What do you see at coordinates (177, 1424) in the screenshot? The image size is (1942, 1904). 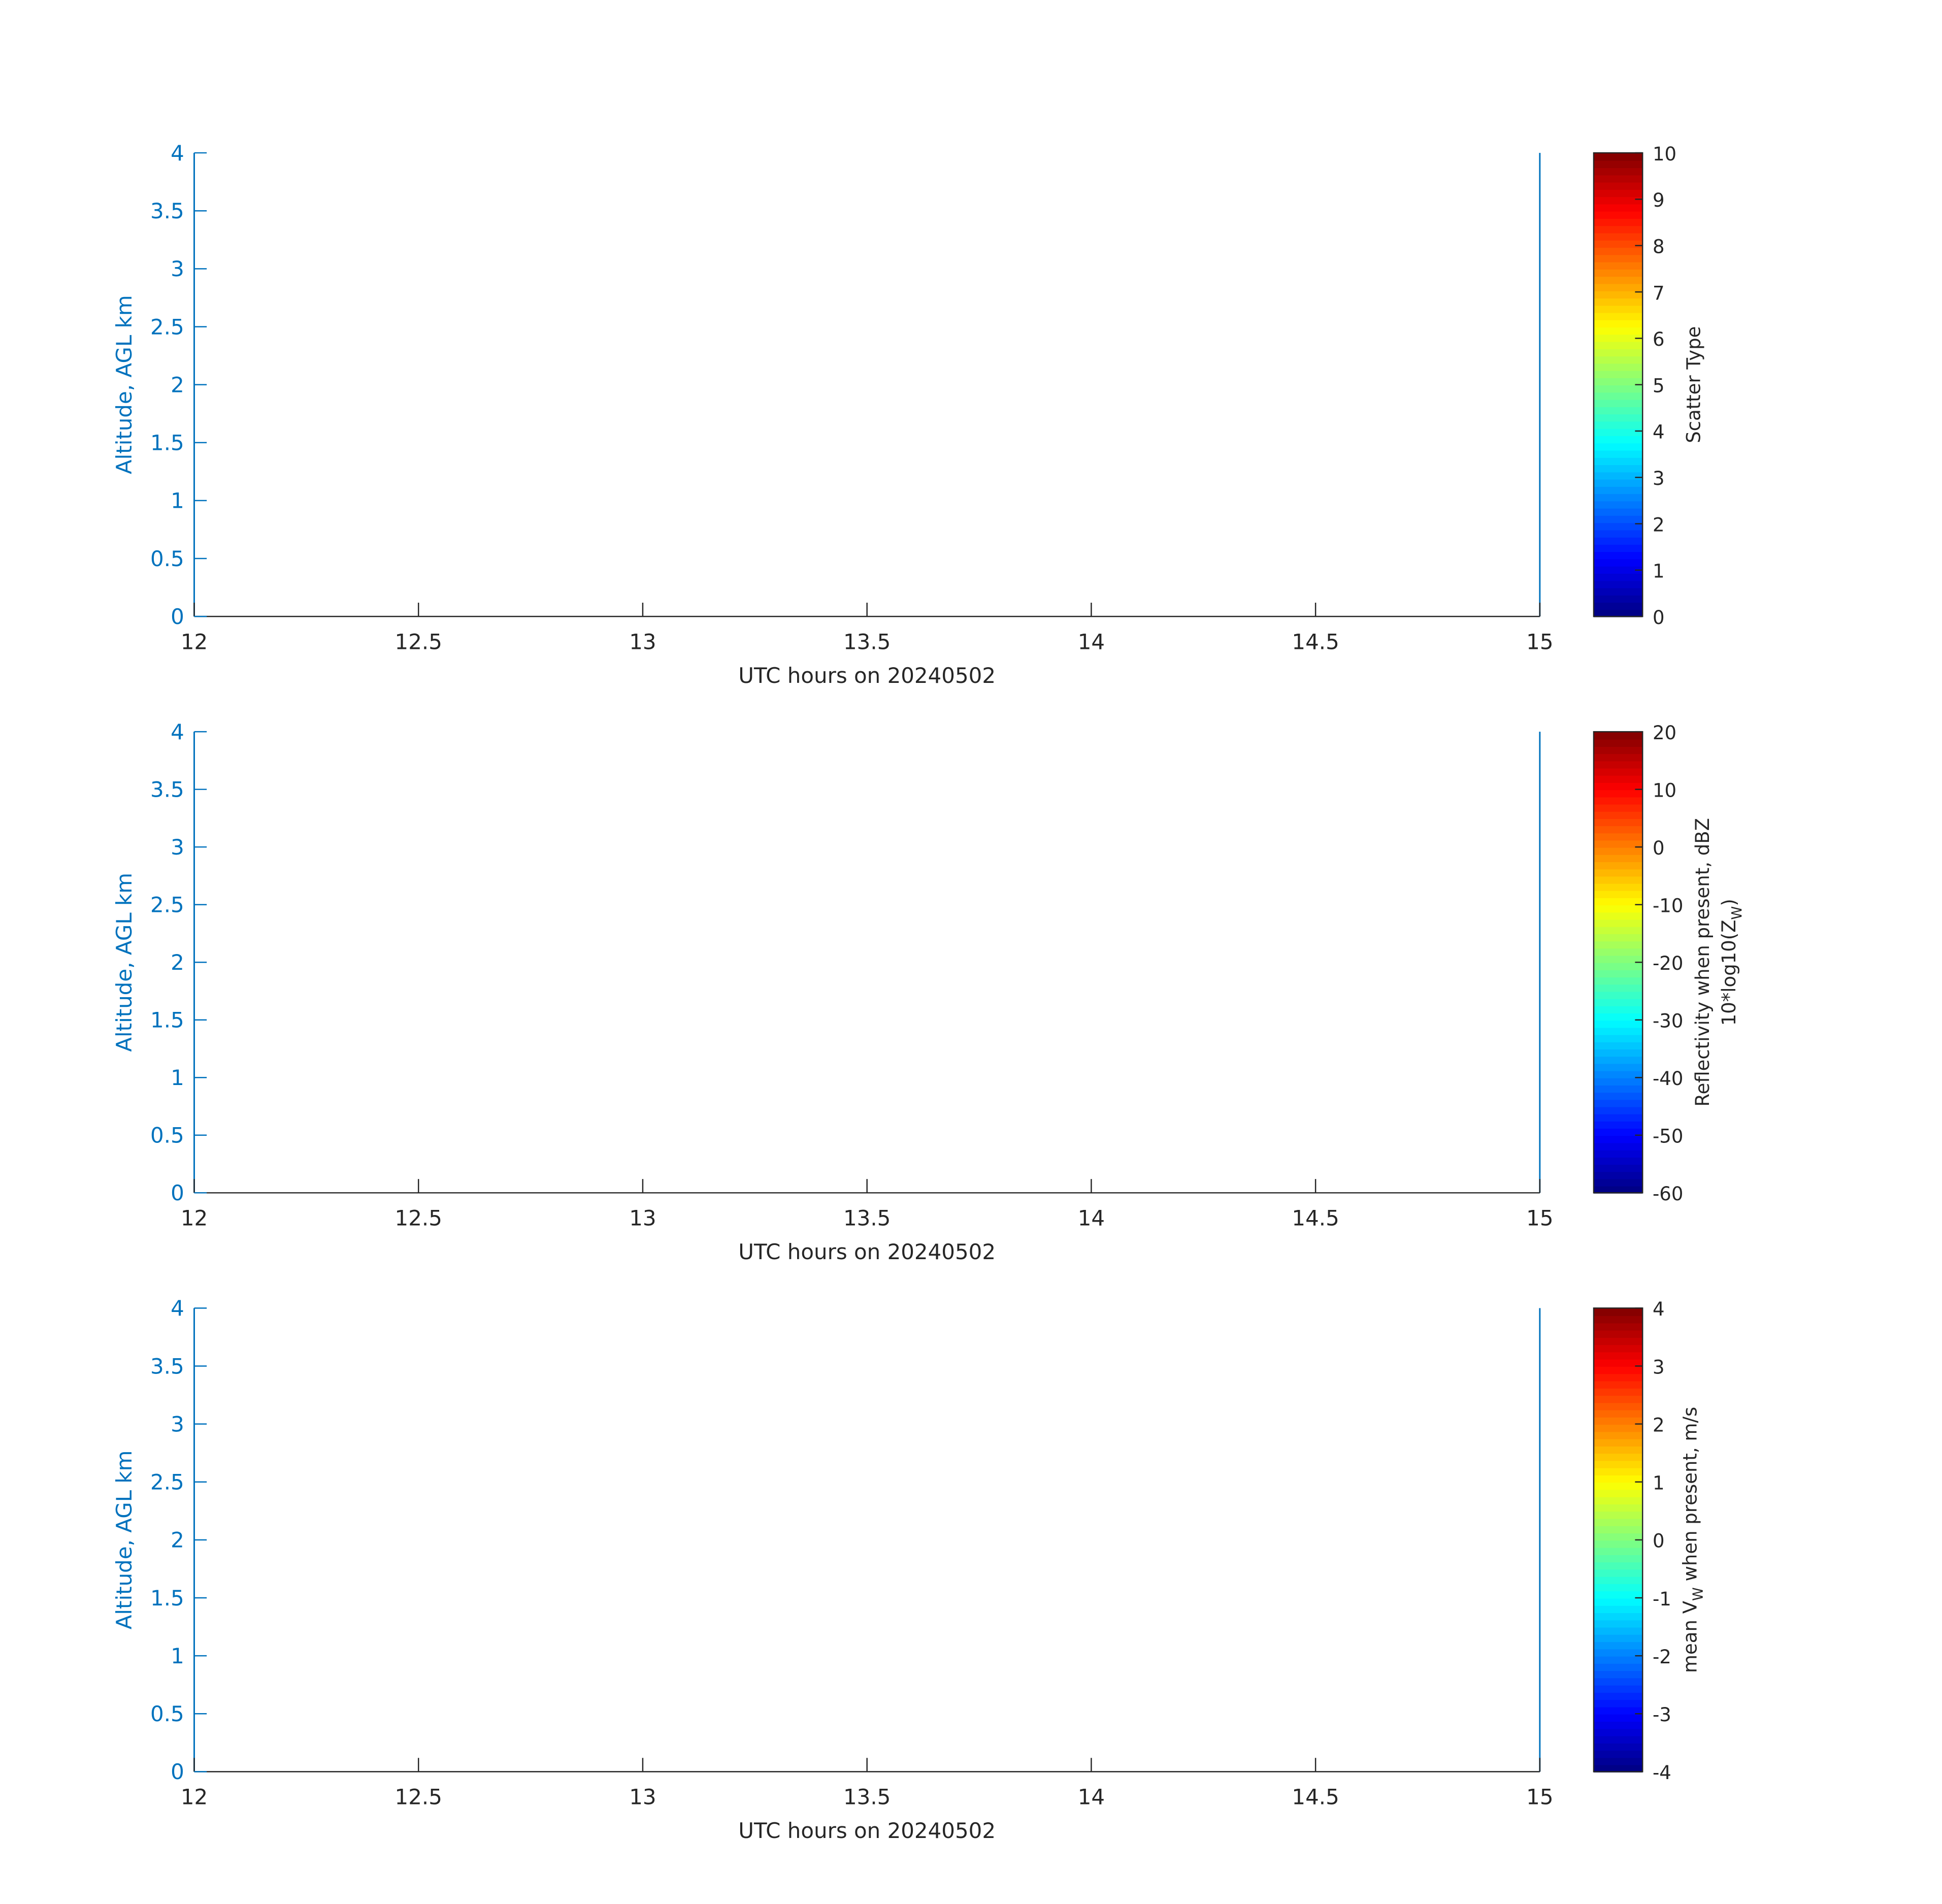 I see `y-tick-label: 3` at bounding box center [177, 1424].